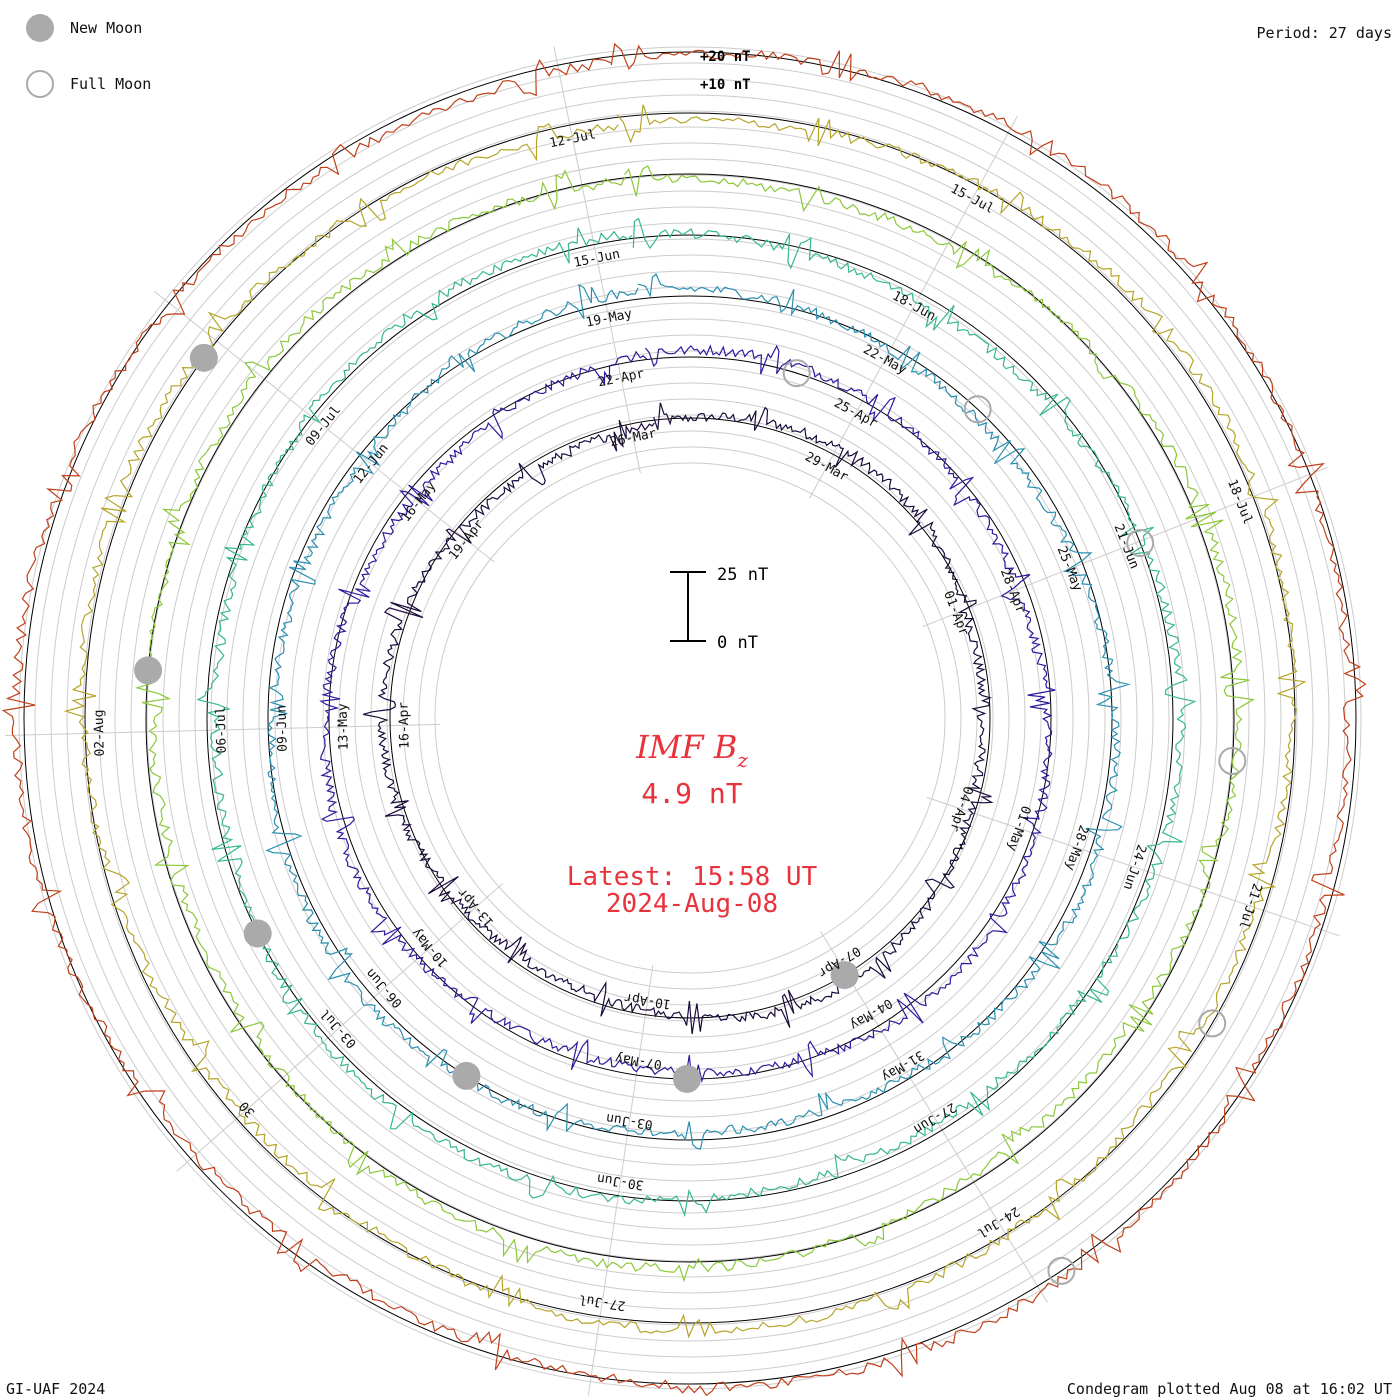  I want to click on date-label: 25-May, so click(1069, 568).